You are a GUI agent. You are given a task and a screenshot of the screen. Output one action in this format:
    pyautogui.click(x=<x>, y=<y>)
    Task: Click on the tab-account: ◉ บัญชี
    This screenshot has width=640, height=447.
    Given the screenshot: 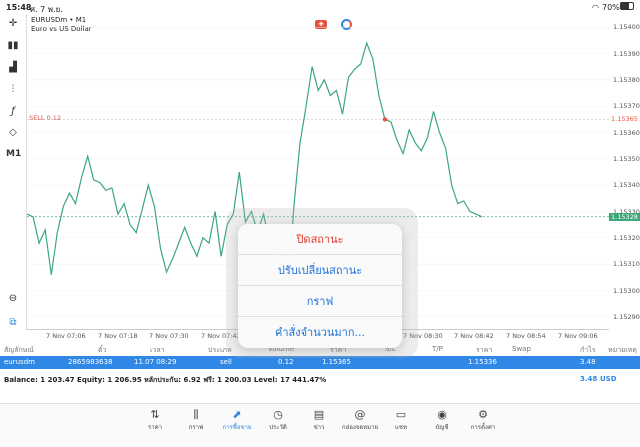 What is the action you would take?
    pyautogui.click(x=442, y=420)
    